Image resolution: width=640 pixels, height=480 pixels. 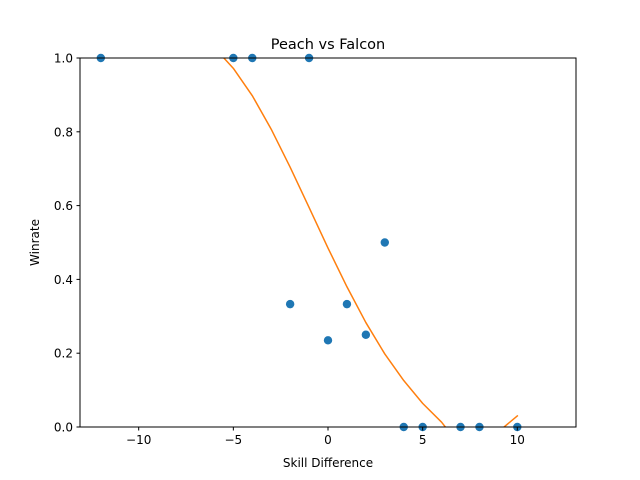 I want to click on y-tick-label: 0.2, so click(x=63, y=354).